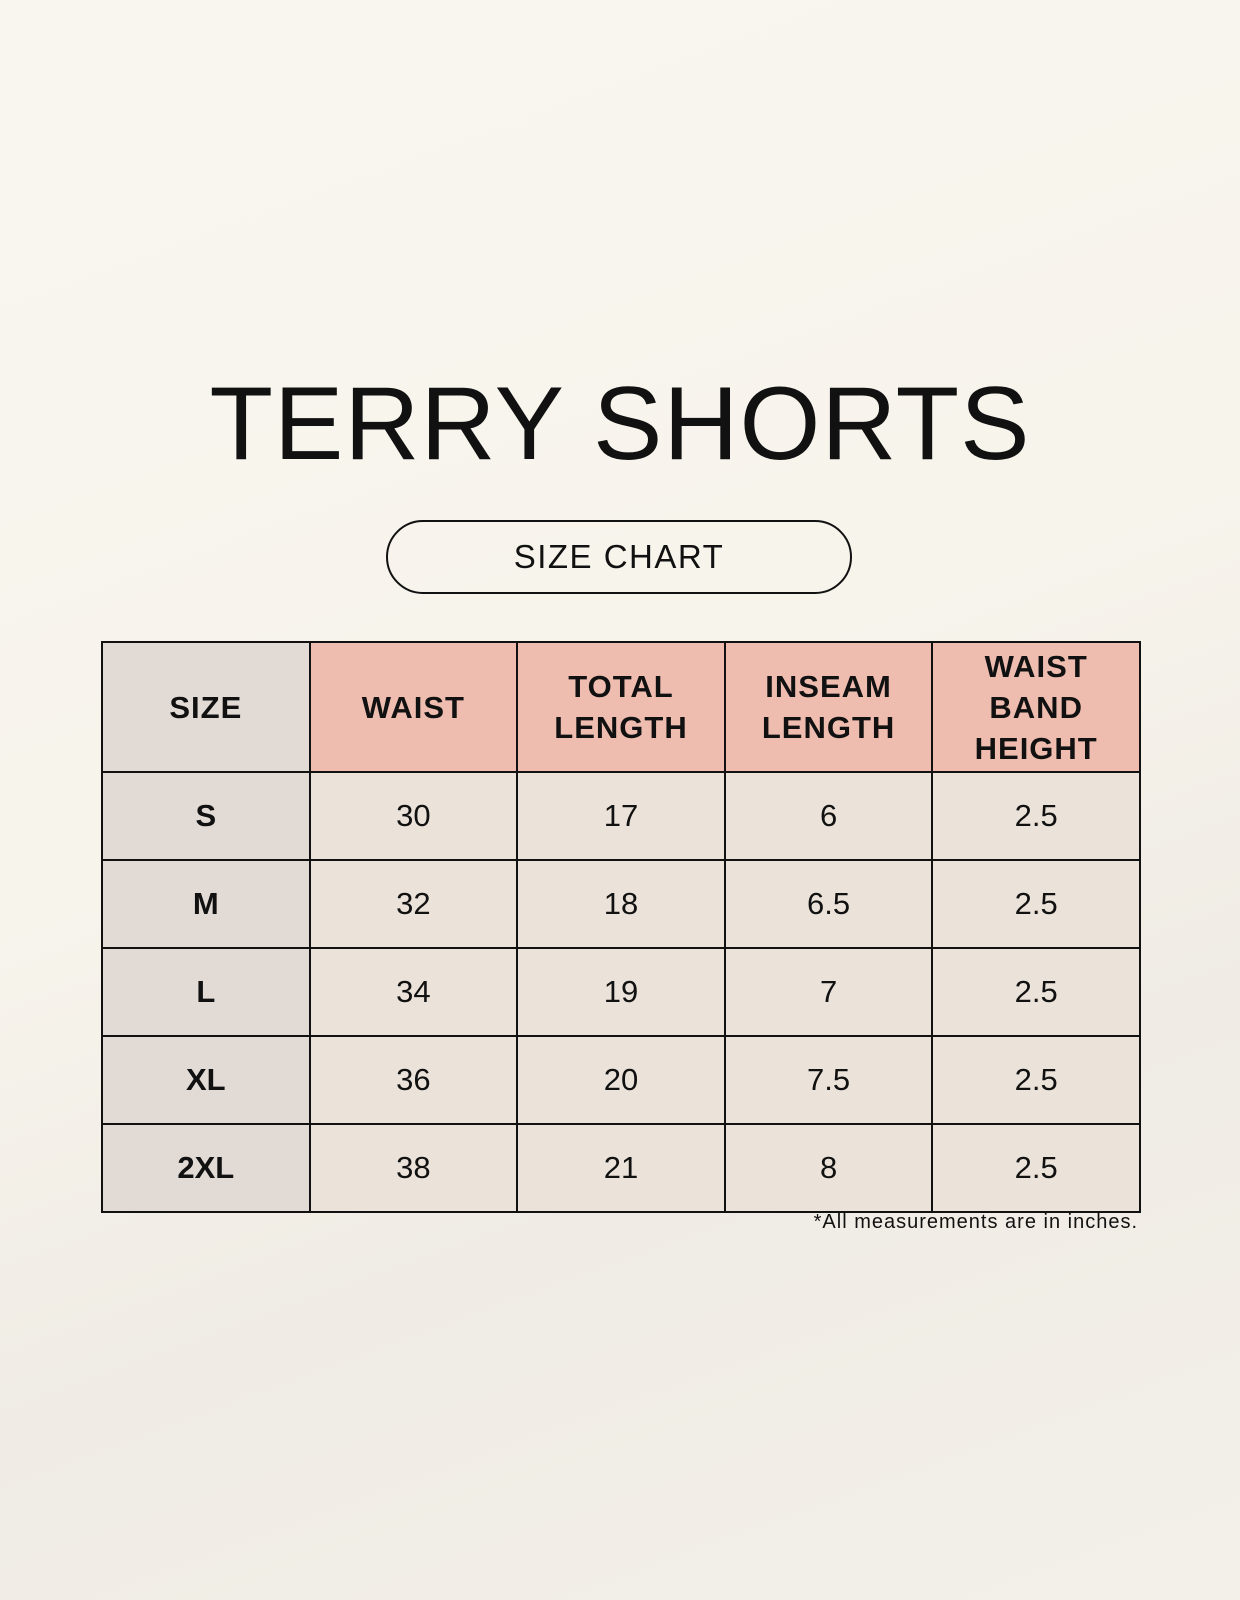 The image size is (1240, 1600). What do you see at coordinates (619, 557) in the screenshot?
I see `size-chart-badge: SIZE CHART` at bounding box center [619, 557].